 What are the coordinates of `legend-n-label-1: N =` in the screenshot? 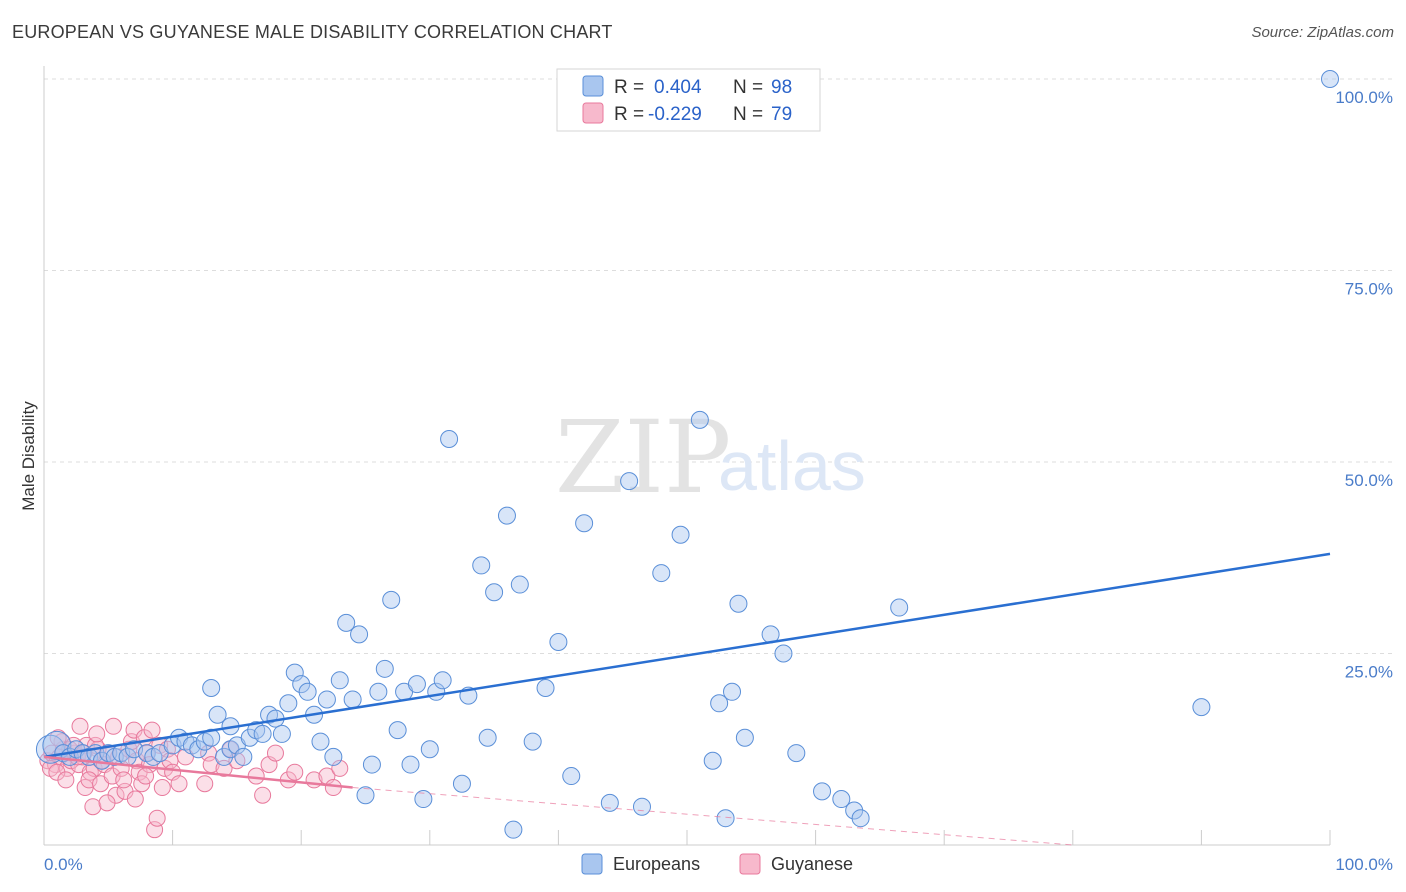 It's located at (748, 87).